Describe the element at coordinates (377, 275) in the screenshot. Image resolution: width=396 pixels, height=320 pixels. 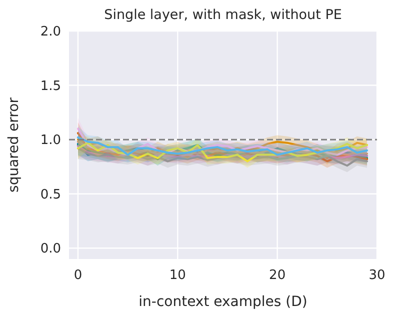
I see `x-tick-label: 30` at that location.